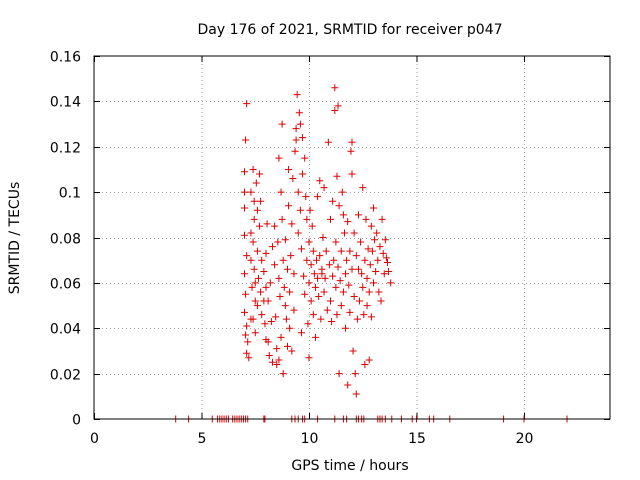 This screenshot has height=480, width=640. What do you see at coordinates (65, 240) in the screenshot?
I see `y-tick-label: 0.08` at bounding box center [65, 240].